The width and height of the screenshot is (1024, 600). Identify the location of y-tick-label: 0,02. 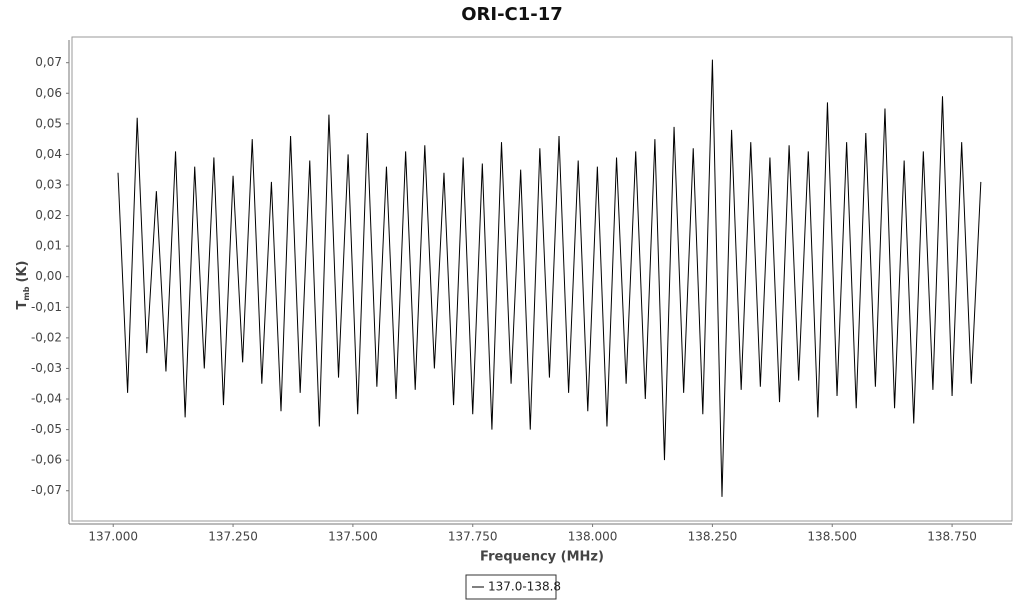
(48, 215).